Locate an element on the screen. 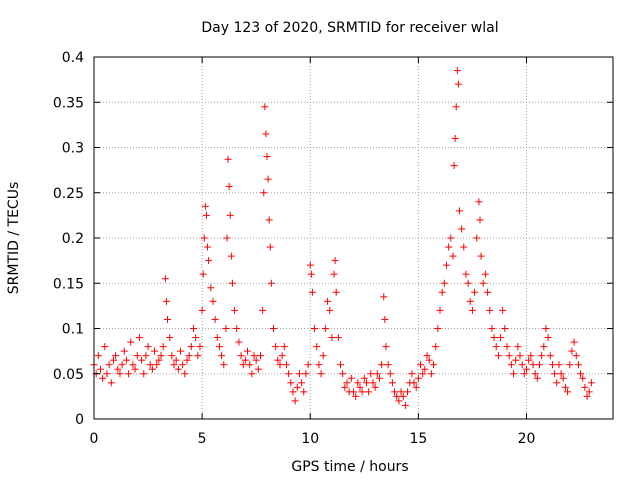 The image size is (640, 480). x-tick-label: 0 is located at coordinates (94, 439).